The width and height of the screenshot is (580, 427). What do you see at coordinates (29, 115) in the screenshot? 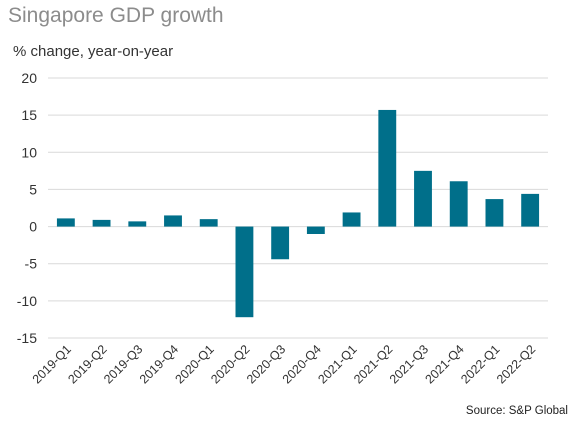
I see `y-tick-label: 15` at bounding box center [29, 115].